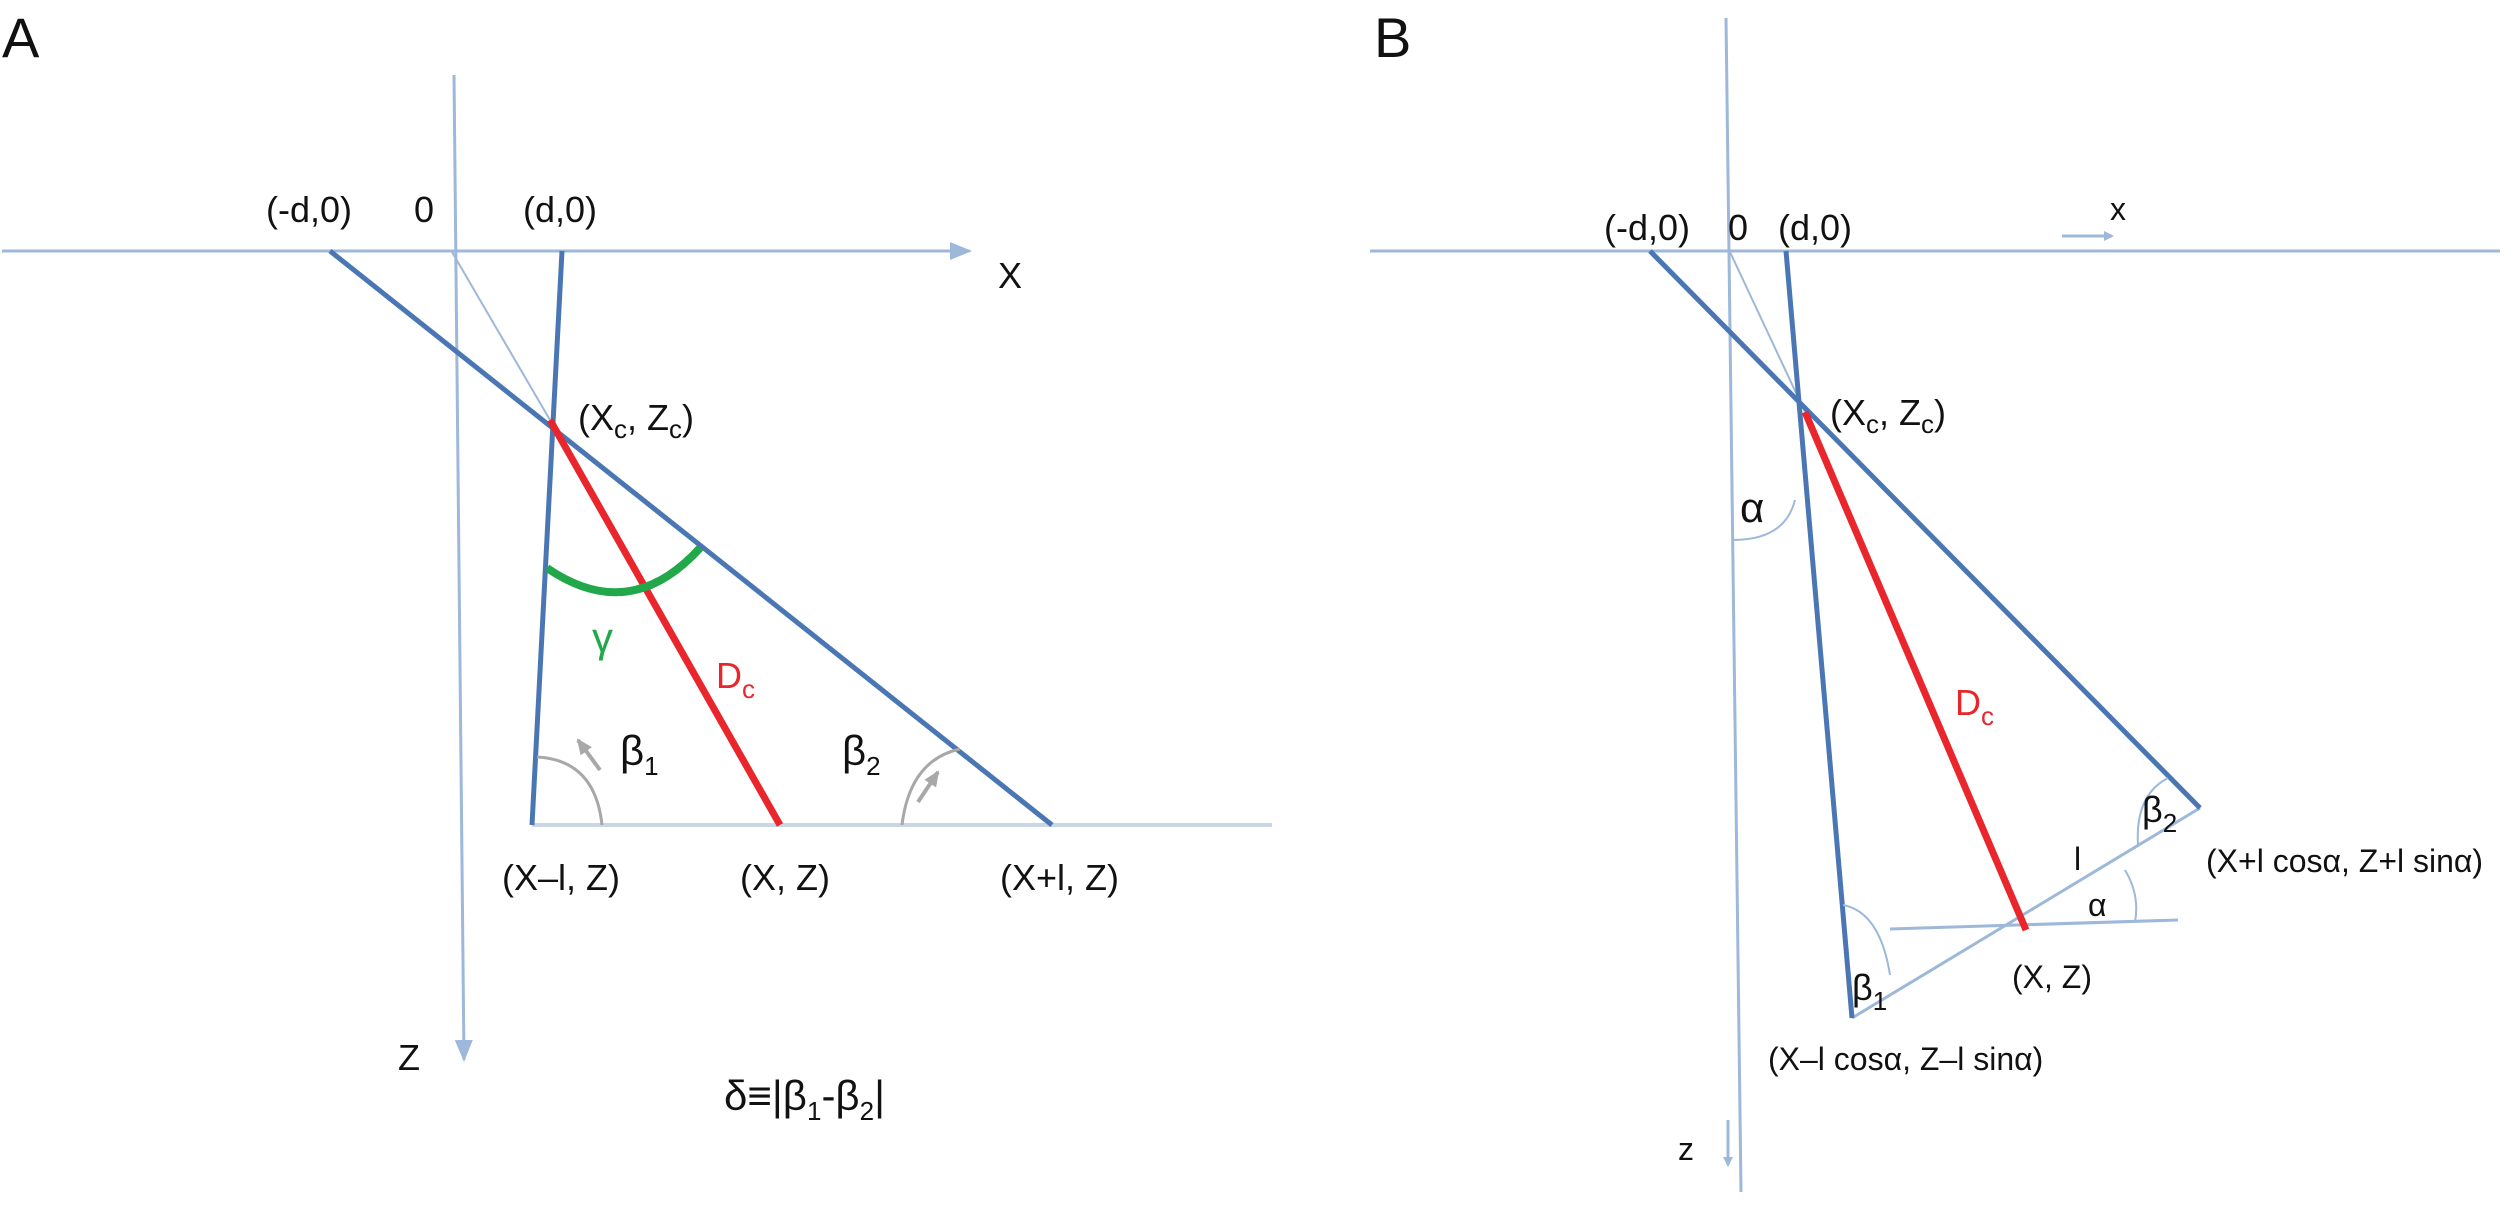  I want to click on panel-b-point-mid-label: (X, Z), so click(2052, 977).